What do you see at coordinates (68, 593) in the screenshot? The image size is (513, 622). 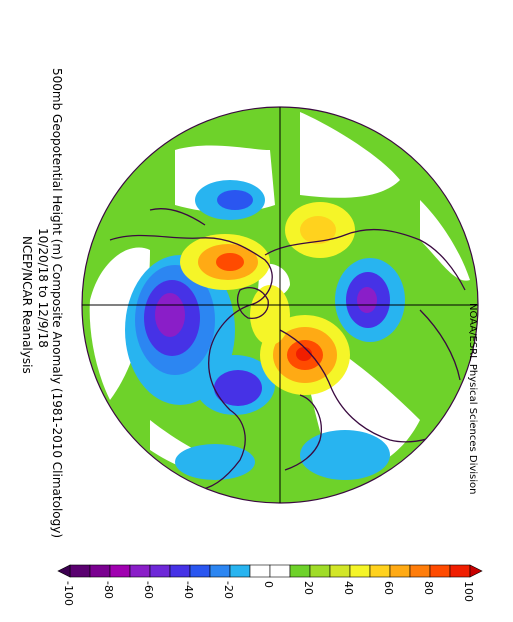 I see `colorbar-tick-label: -100` at bounding box center [68, 593].